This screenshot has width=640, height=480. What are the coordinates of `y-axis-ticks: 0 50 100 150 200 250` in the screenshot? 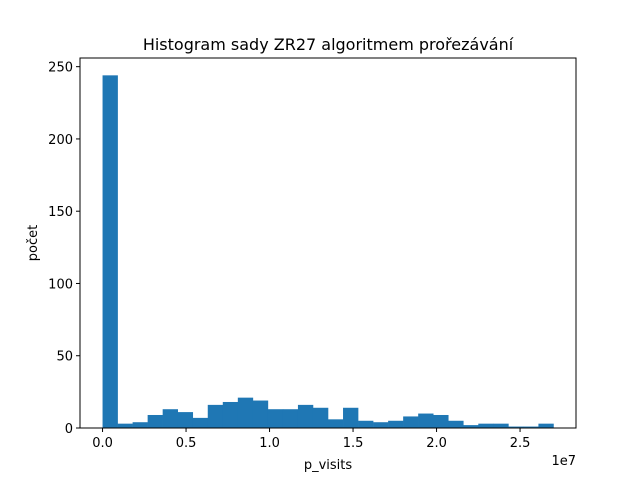 It's located at (64, 249).